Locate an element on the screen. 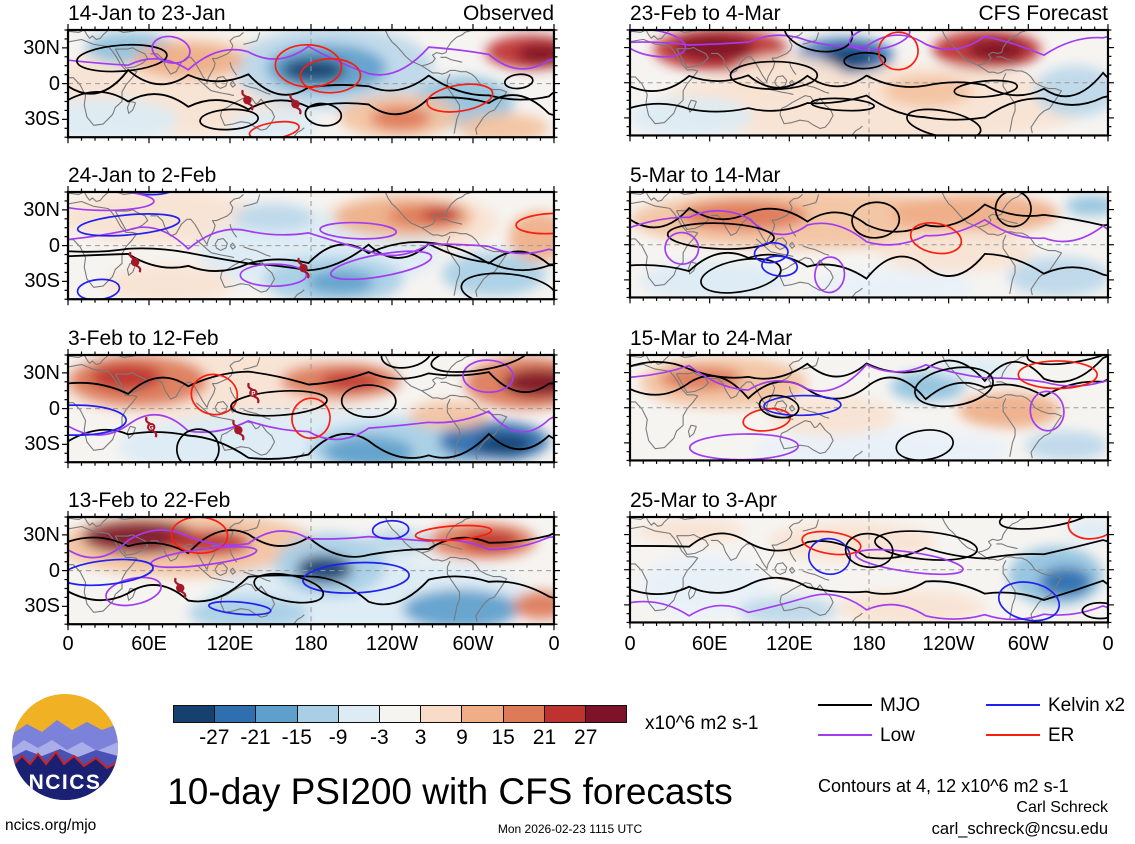  map-panel-observed-4: 13-Feb to 22-Feb is located at coordinates (310, 560).